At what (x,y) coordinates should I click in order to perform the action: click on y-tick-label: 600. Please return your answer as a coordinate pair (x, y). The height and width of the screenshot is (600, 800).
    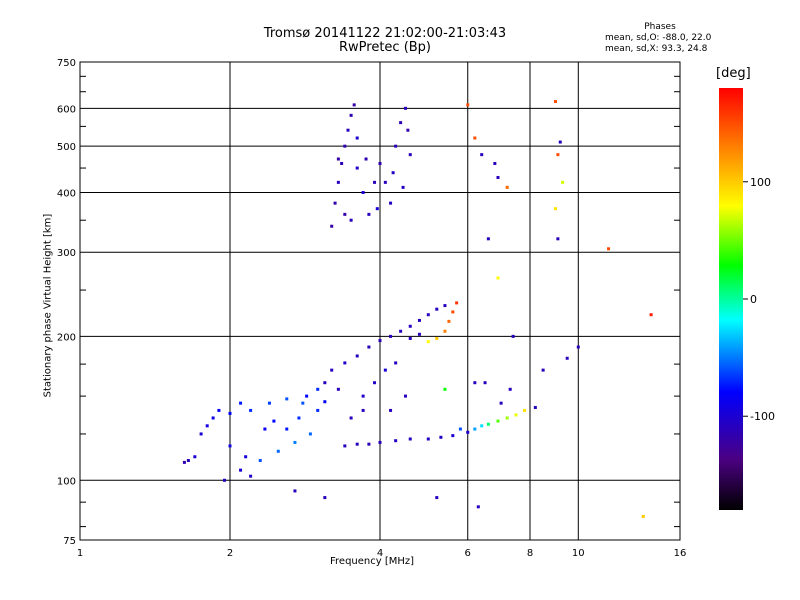
    Looking at the image, I should click on (66, 109).